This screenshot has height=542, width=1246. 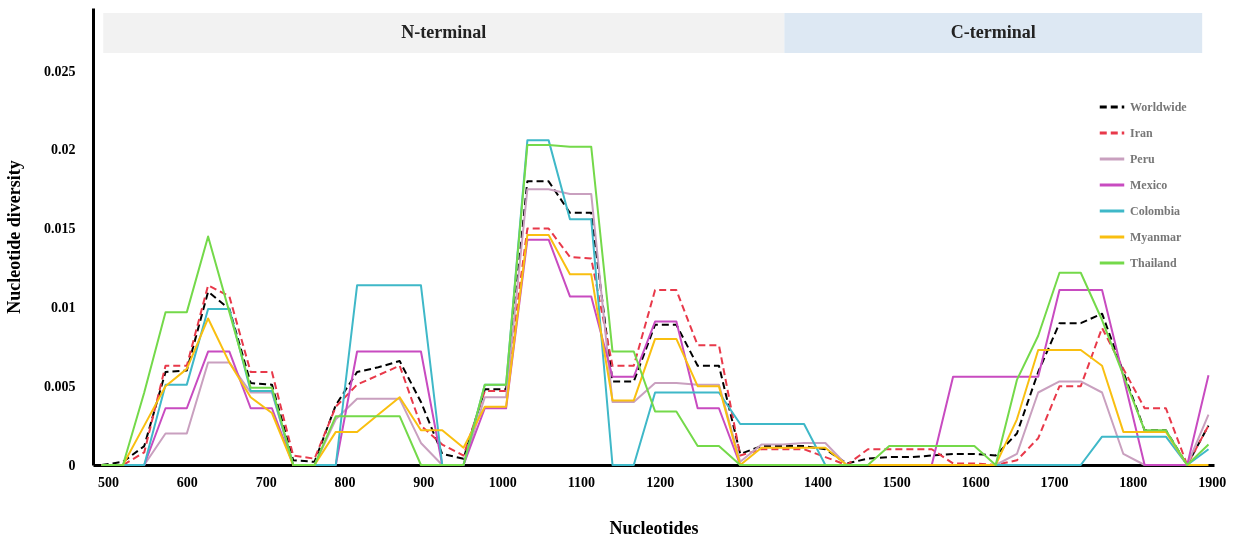 I want to click on x-tick-label: 1500, so click(x=896, y=482).